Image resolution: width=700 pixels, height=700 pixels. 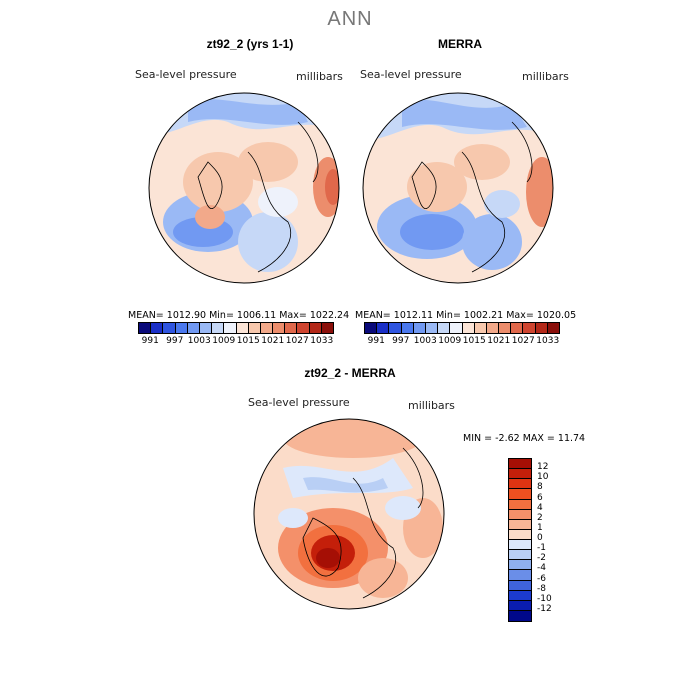 What do you see at coordinates (250, 44) in the screenshot?
I see `panel1-title: zt92_2 (yrs 1-1)` at bounding box center [250, 44].